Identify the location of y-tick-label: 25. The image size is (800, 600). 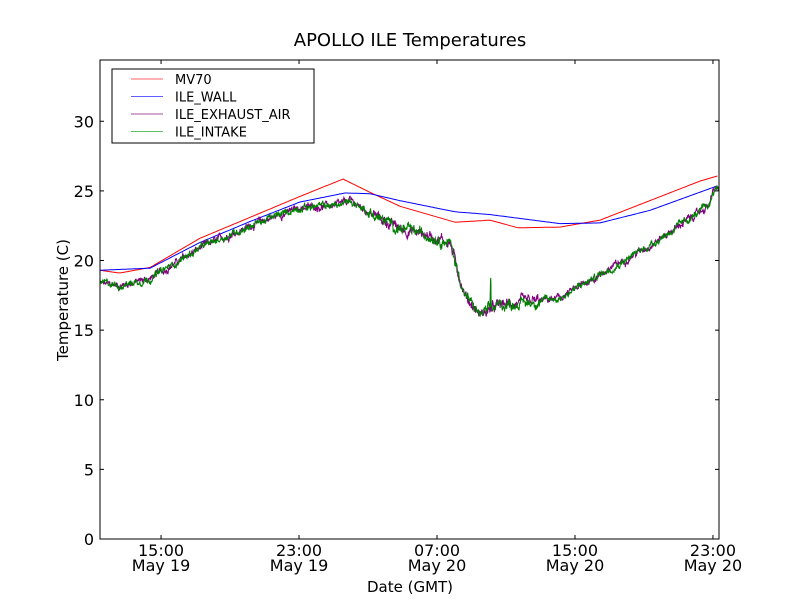
(84, 191).